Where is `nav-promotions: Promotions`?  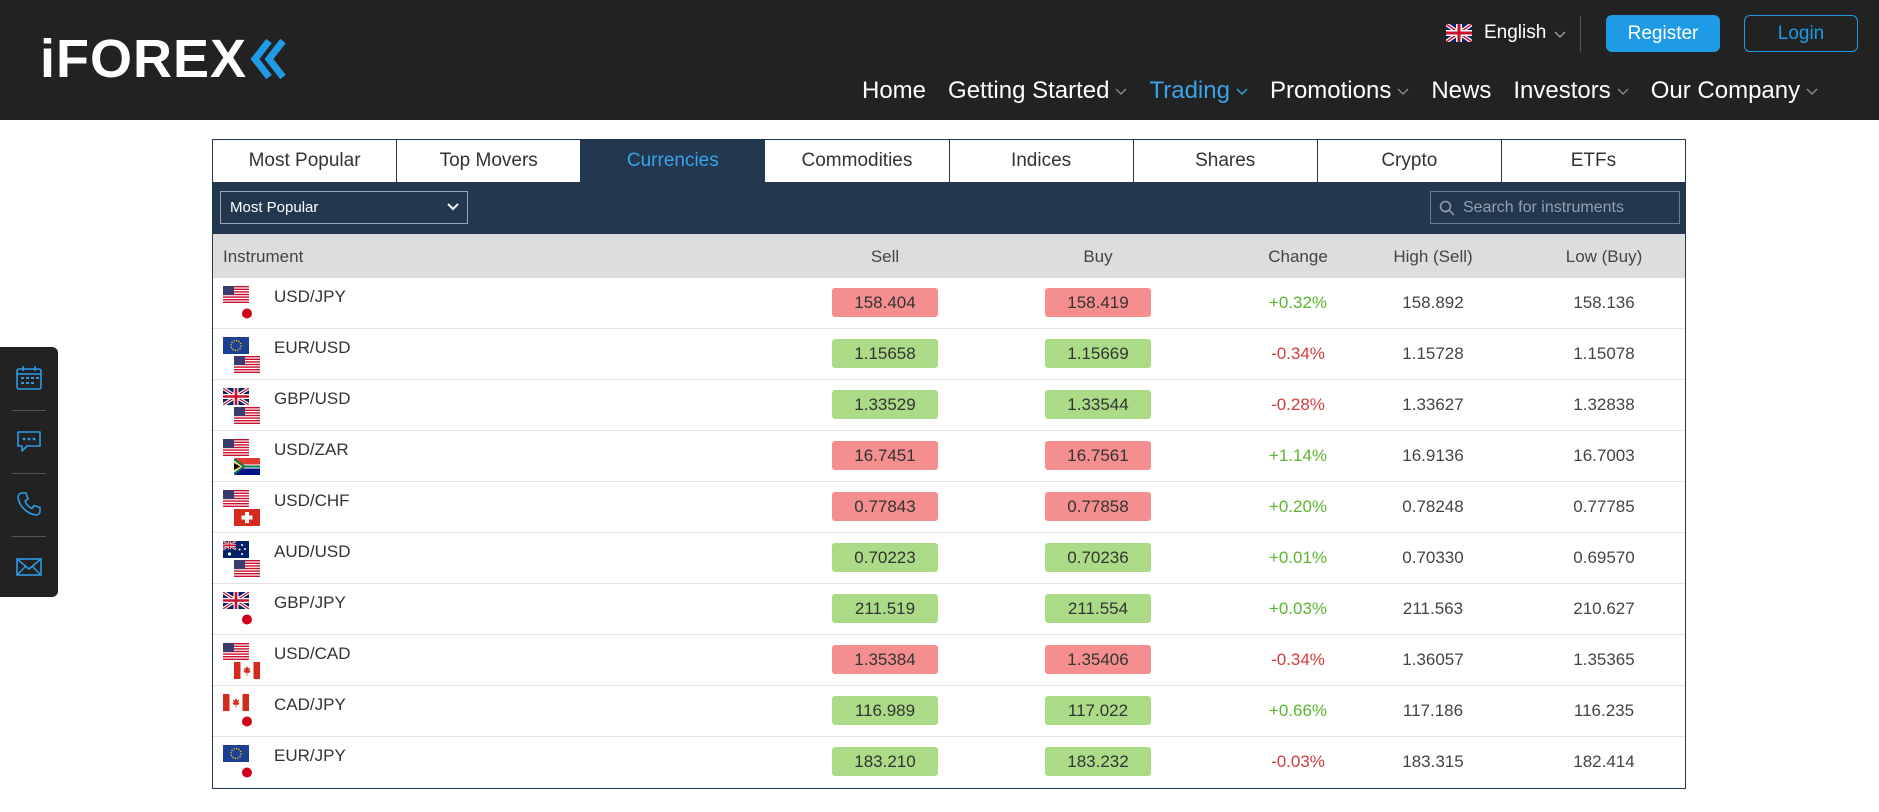
nav-promotions: Promotions is located at coordinates (1339, 91).